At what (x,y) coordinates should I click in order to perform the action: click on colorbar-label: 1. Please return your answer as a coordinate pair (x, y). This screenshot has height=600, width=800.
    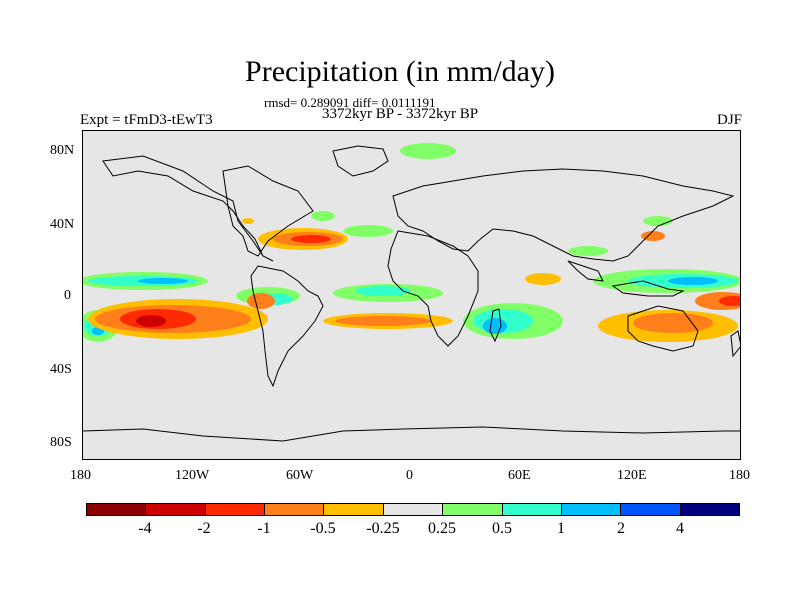
    Looking at the image, I should click on (561, 528).